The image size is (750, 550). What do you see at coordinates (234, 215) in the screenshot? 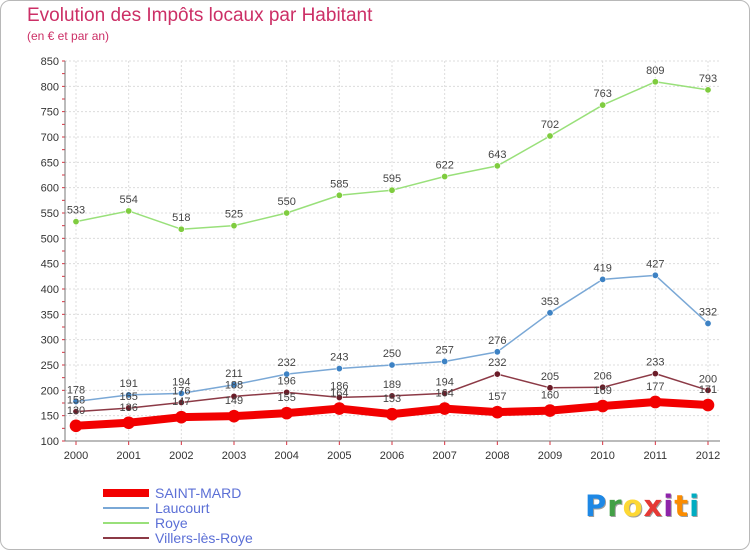
I see `data-label-roye: 525` at bounding box center [234, 215].